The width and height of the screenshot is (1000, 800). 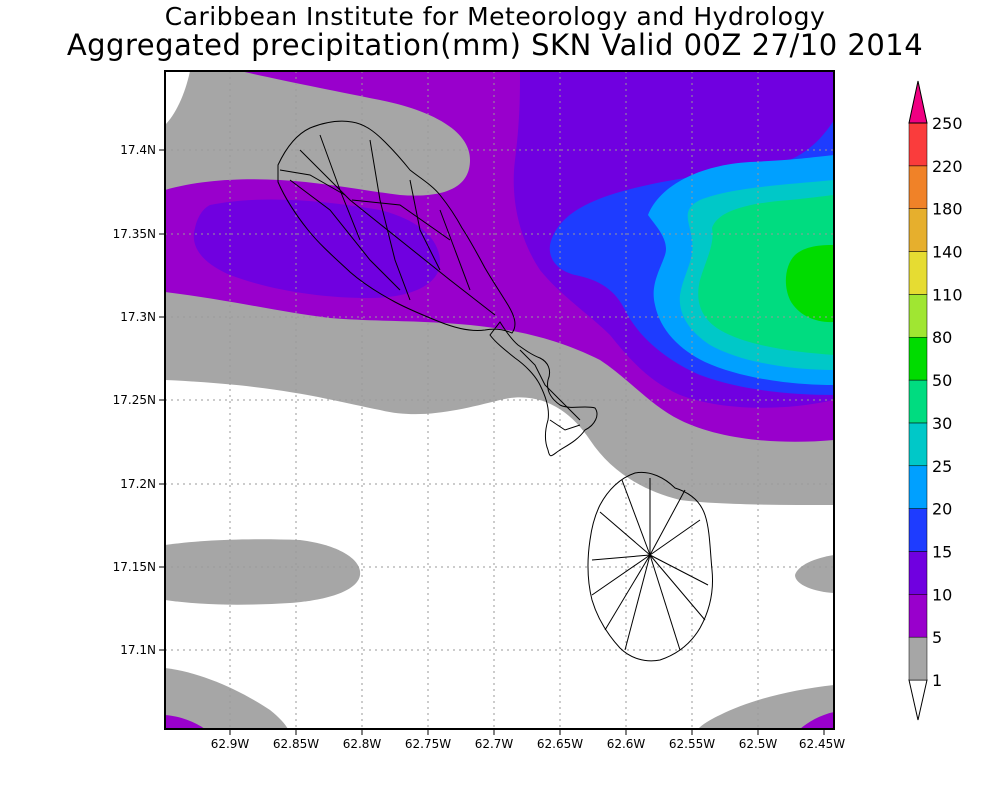 I want to click on colorbar-level-label: 1, so click(x=937, y=680).